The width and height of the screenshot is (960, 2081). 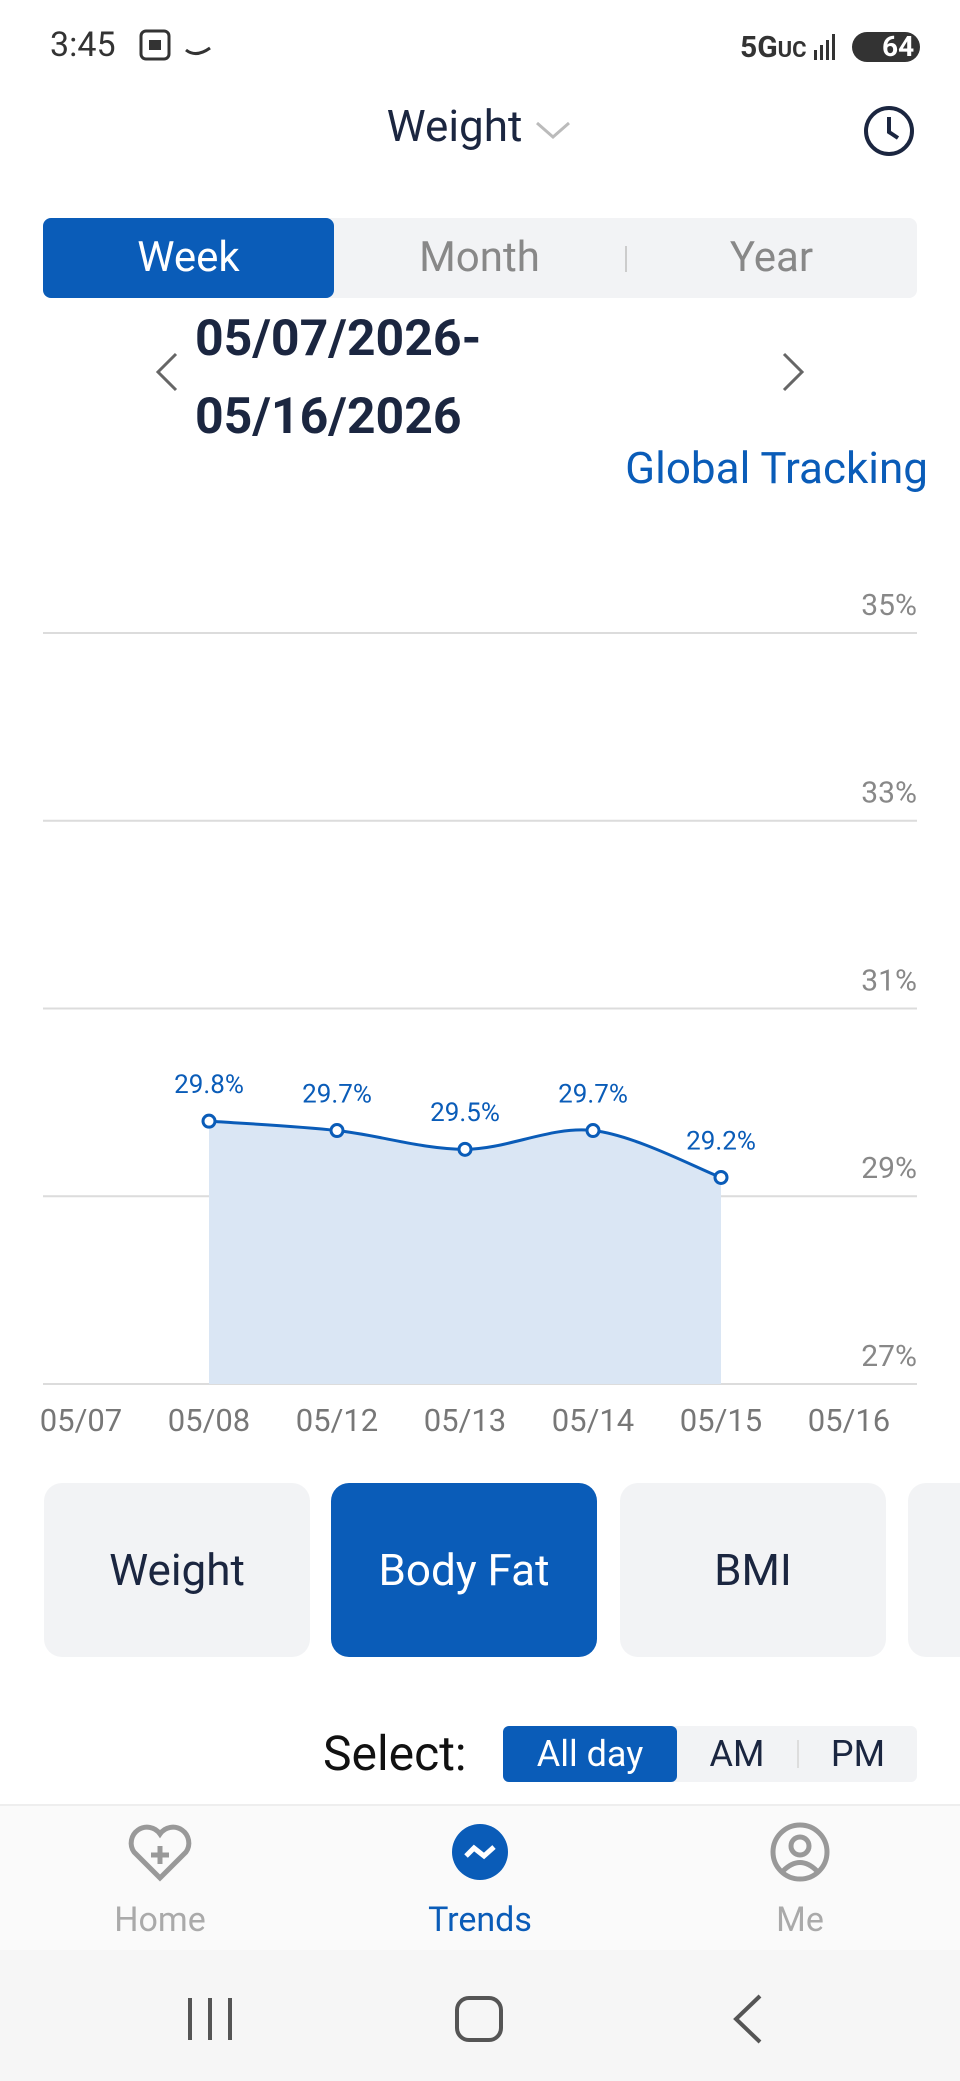 What do you see at coordinates (175, 45) in the screenshot?
I see `status-icons` at bounding box center [175, 45].